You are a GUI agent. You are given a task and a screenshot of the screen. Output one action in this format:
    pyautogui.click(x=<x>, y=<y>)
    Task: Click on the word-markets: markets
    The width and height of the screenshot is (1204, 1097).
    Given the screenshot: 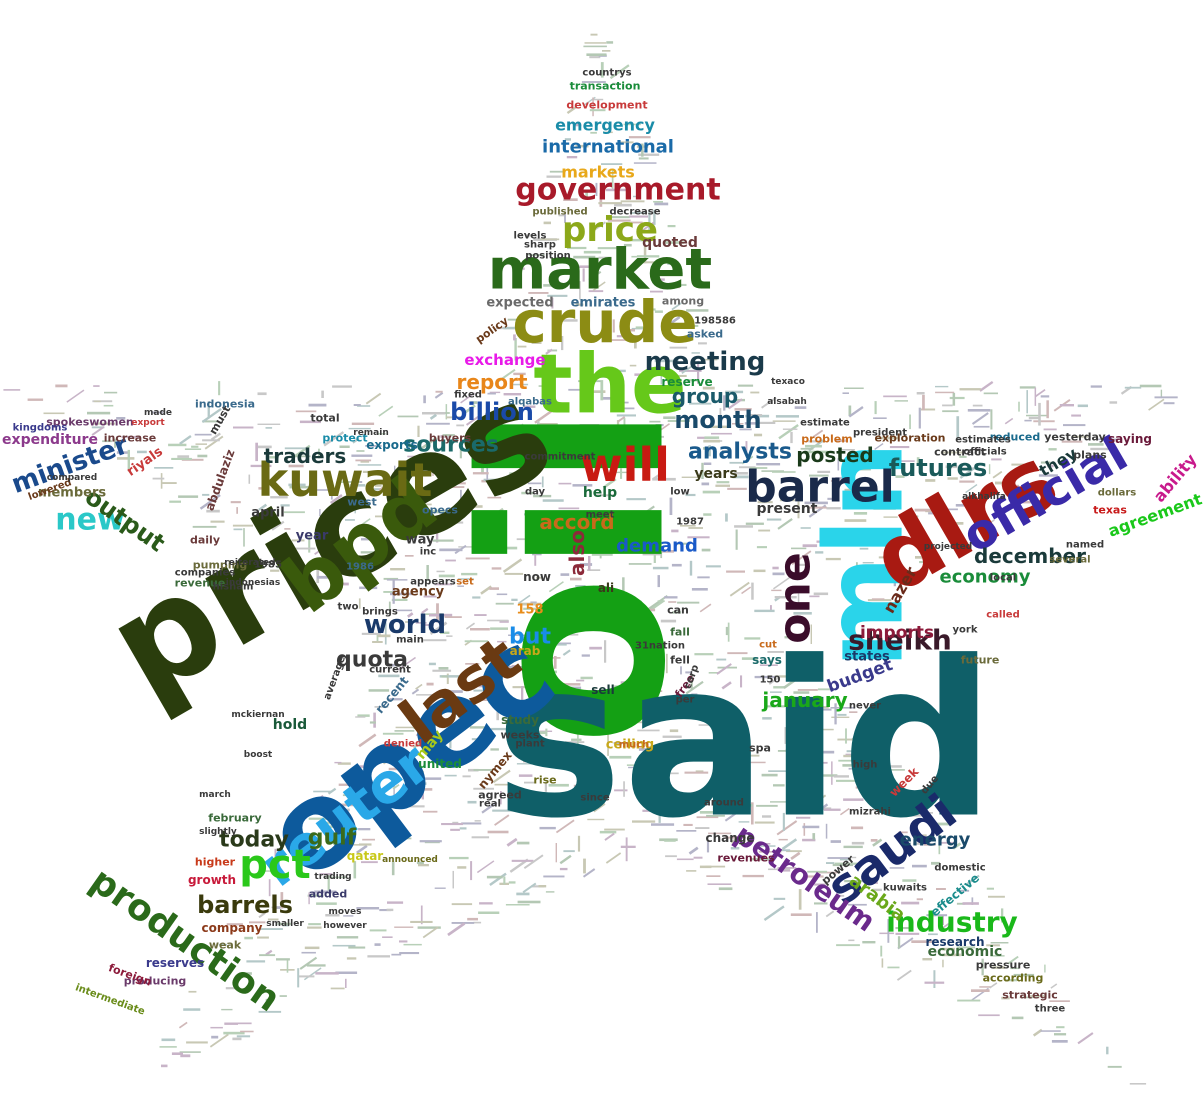 What is the action you would take?
    pyautogui.click(x=598, y=172)
    